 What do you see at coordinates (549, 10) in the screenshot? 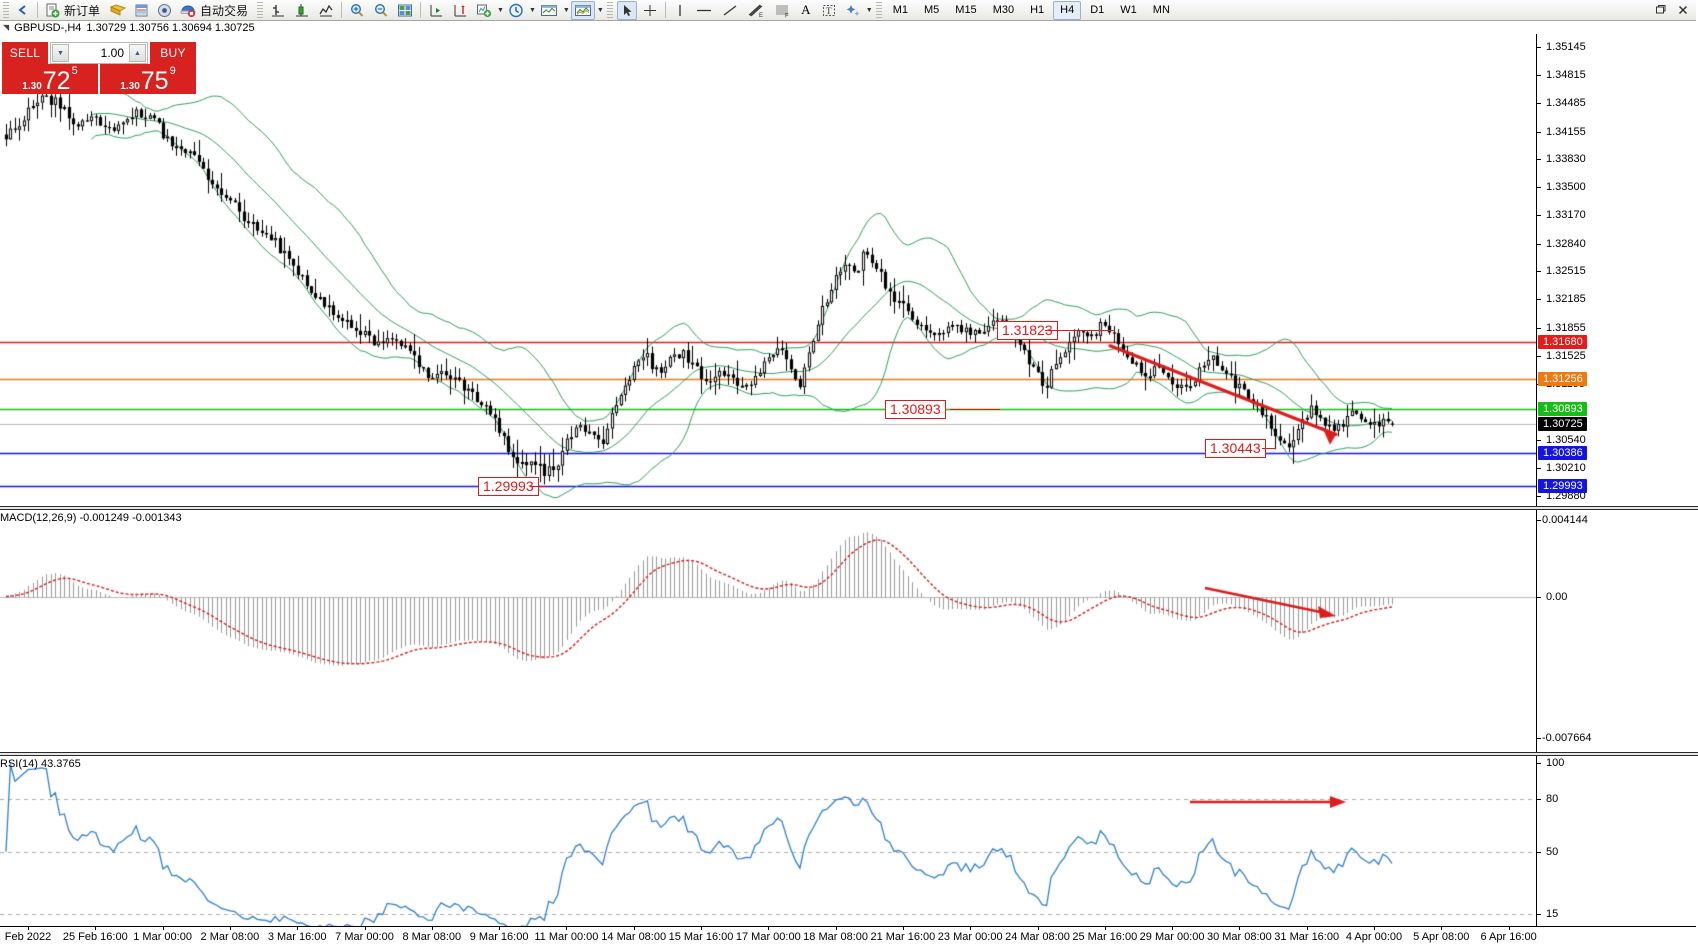
I see `templates-icon` at bounding box center [549, 10].